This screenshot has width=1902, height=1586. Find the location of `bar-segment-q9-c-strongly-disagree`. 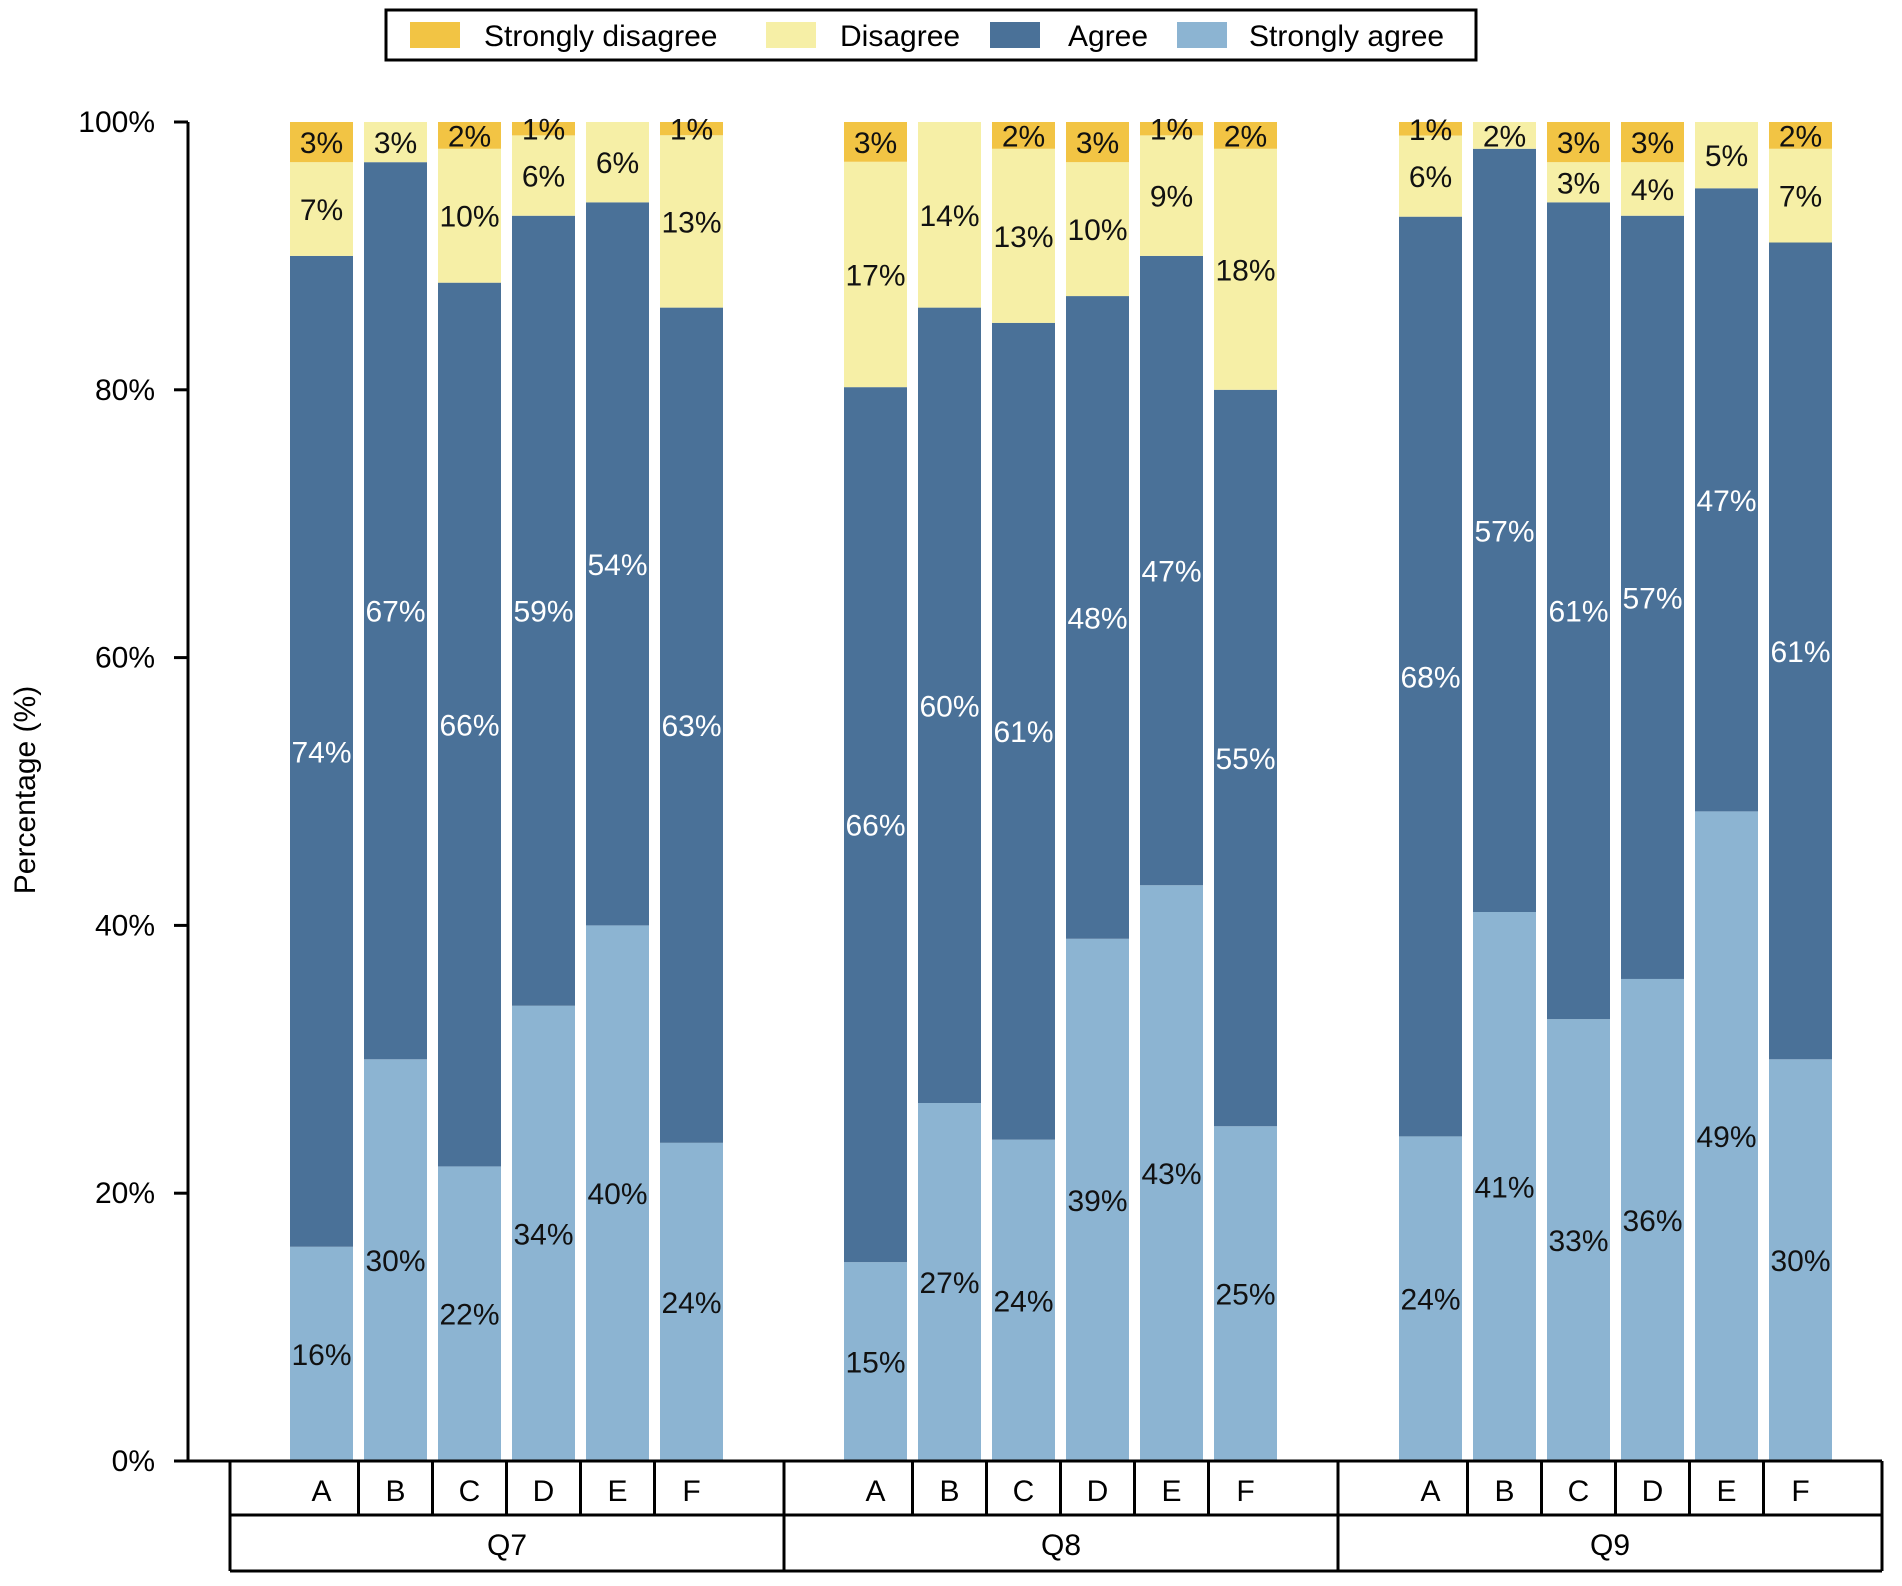

bar-segment-q9-c-strongly-disagree is located at coordinates (1578, 142).